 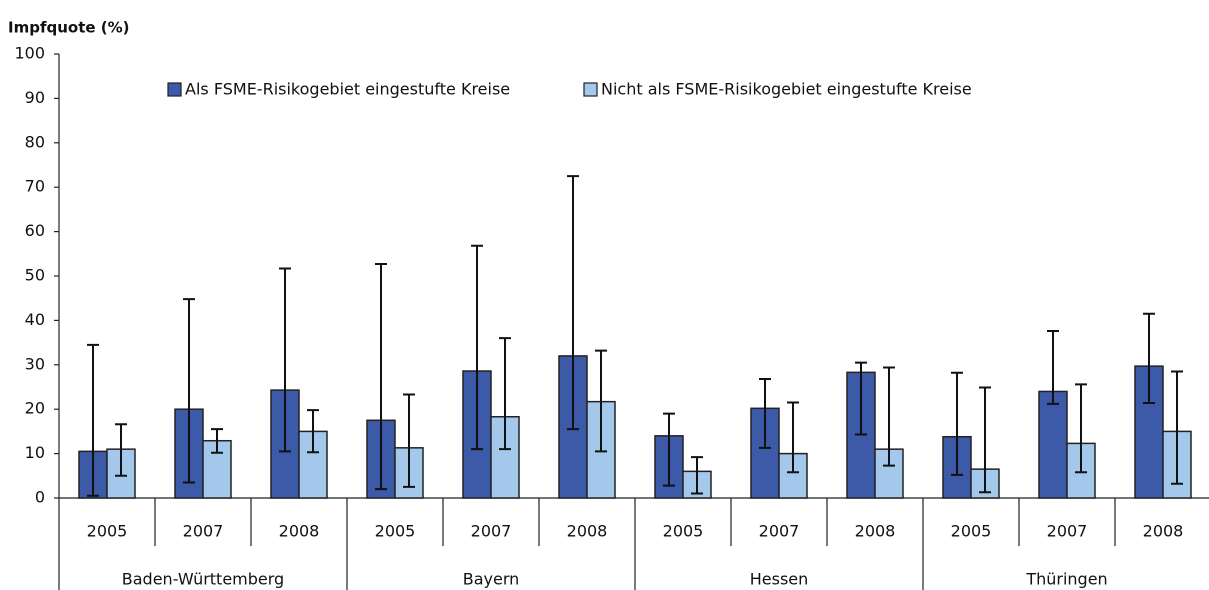 I want to click on group-label: Bayern, so click(x=491, y=579).